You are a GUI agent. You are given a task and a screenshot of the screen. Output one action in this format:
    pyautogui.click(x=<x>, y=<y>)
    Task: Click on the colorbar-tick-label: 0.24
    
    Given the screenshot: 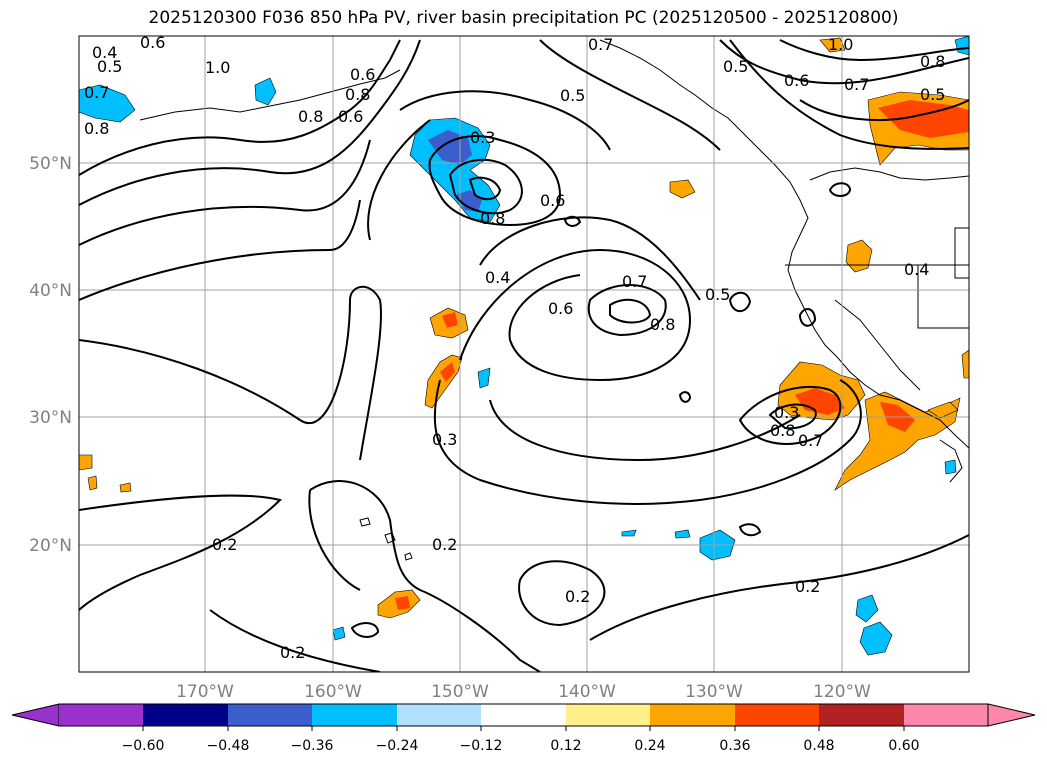 What is the action you would take?
    pyautogui.click(x=649, y=746)
    